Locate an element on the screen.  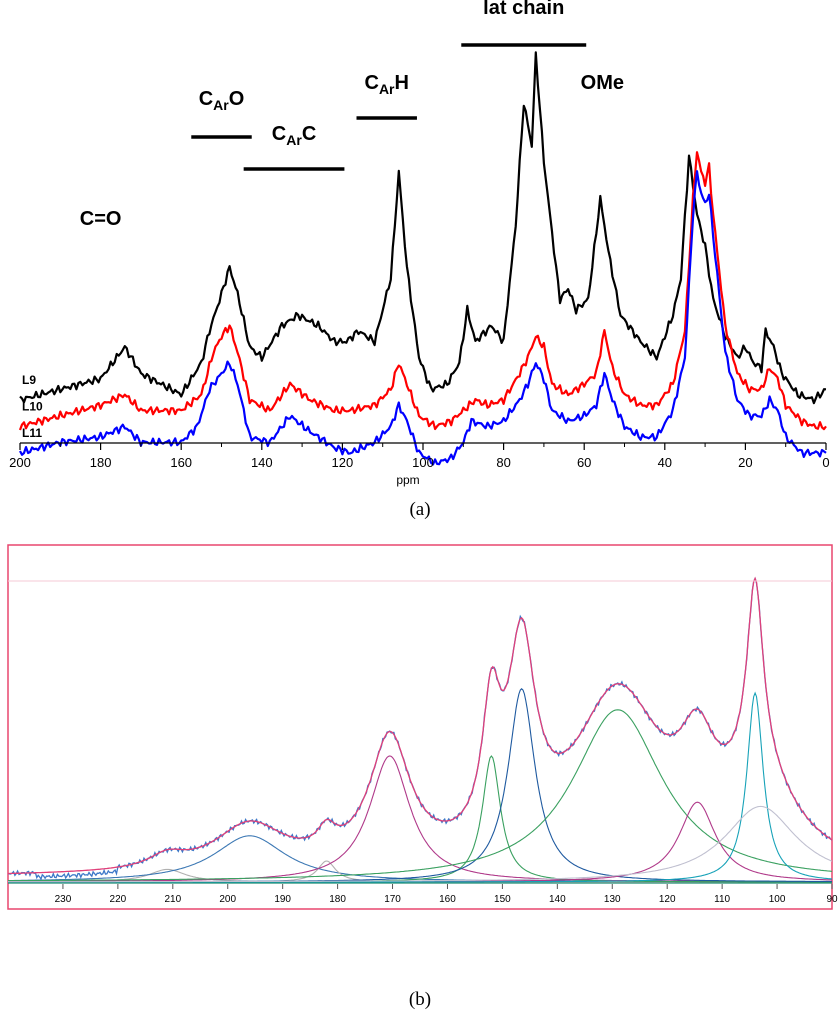
series-labels: L9 L10 L11 is located at coordinates (32, 406).